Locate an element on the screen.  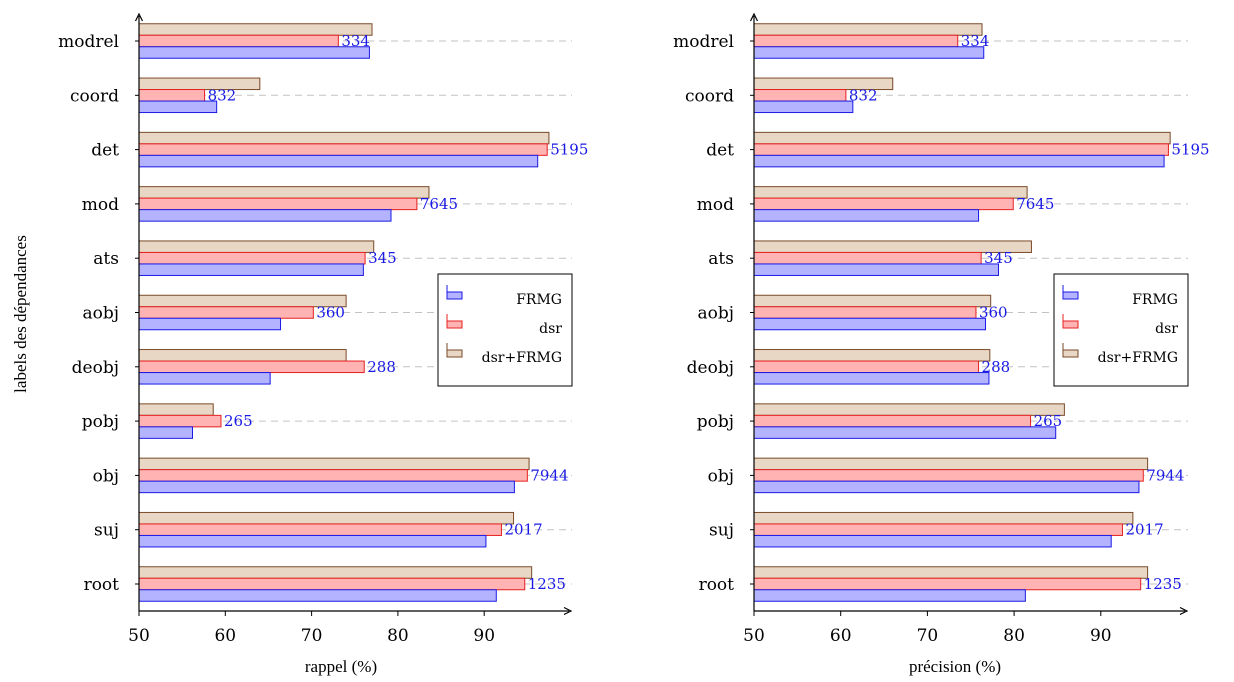
category-label: deobj is located at coordinates (95, 368).